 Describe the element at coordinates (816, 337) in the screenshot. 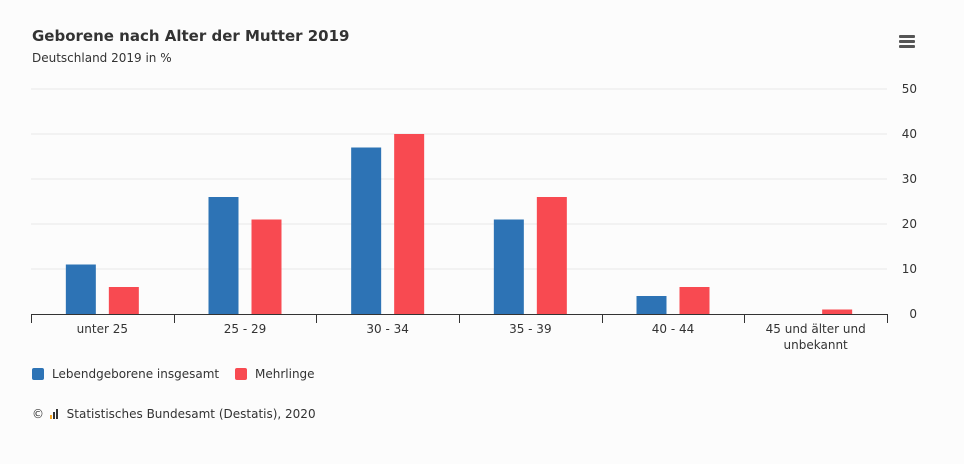

I see `x-tick-label: 45 und älter und unbekannt` at that location.